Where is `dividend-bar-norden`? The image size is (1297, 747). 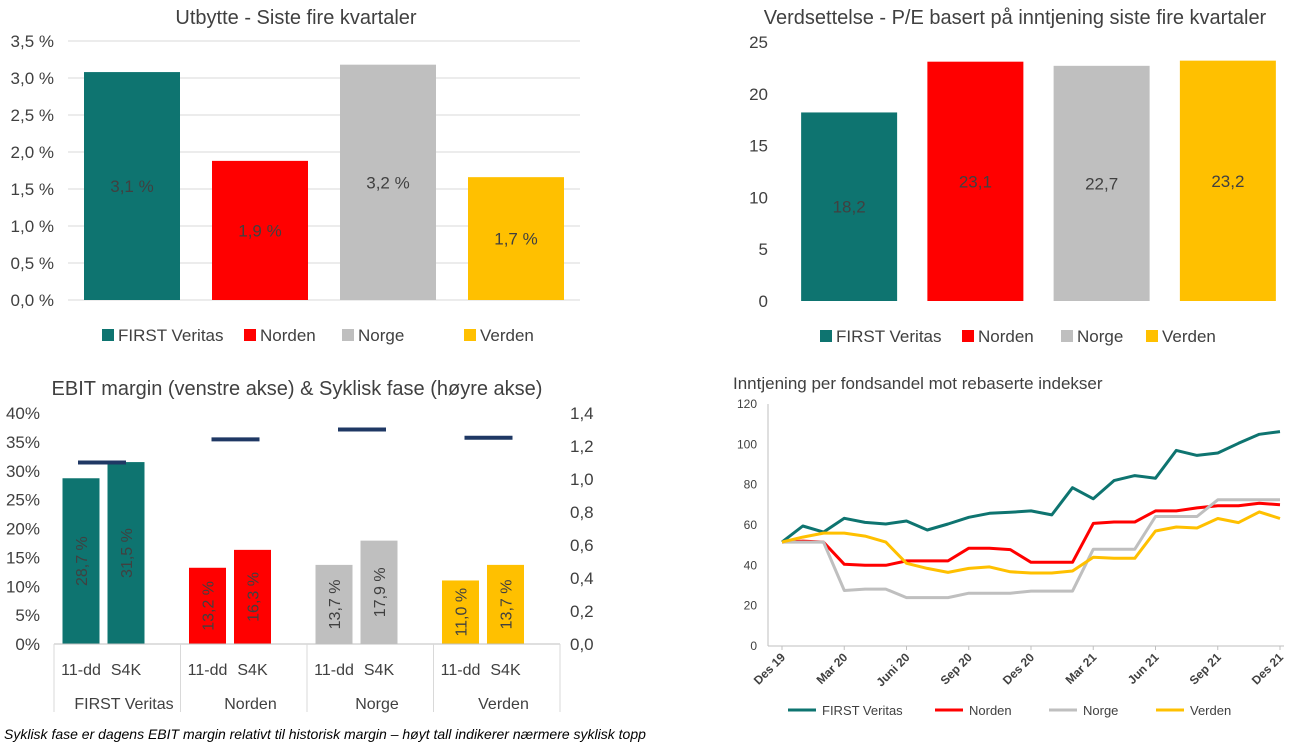
dividend-bar-norden is located at coordinates (260, 230).